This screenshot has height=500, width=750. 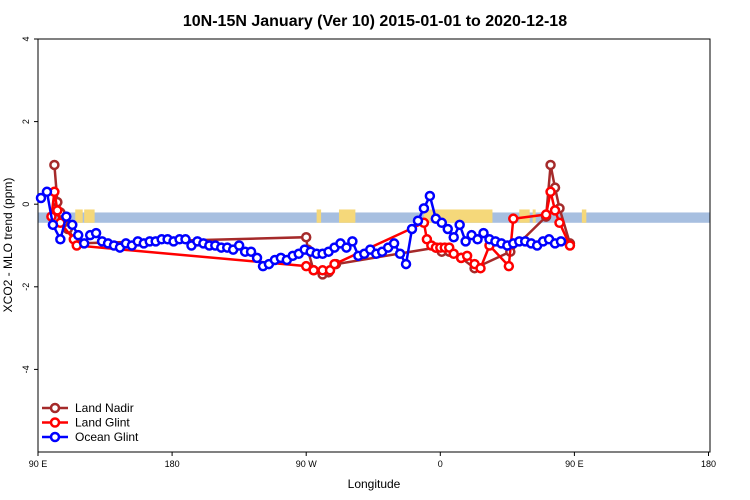 I want to click on x-axis-label: Longitude, so click(x=374, y=484).